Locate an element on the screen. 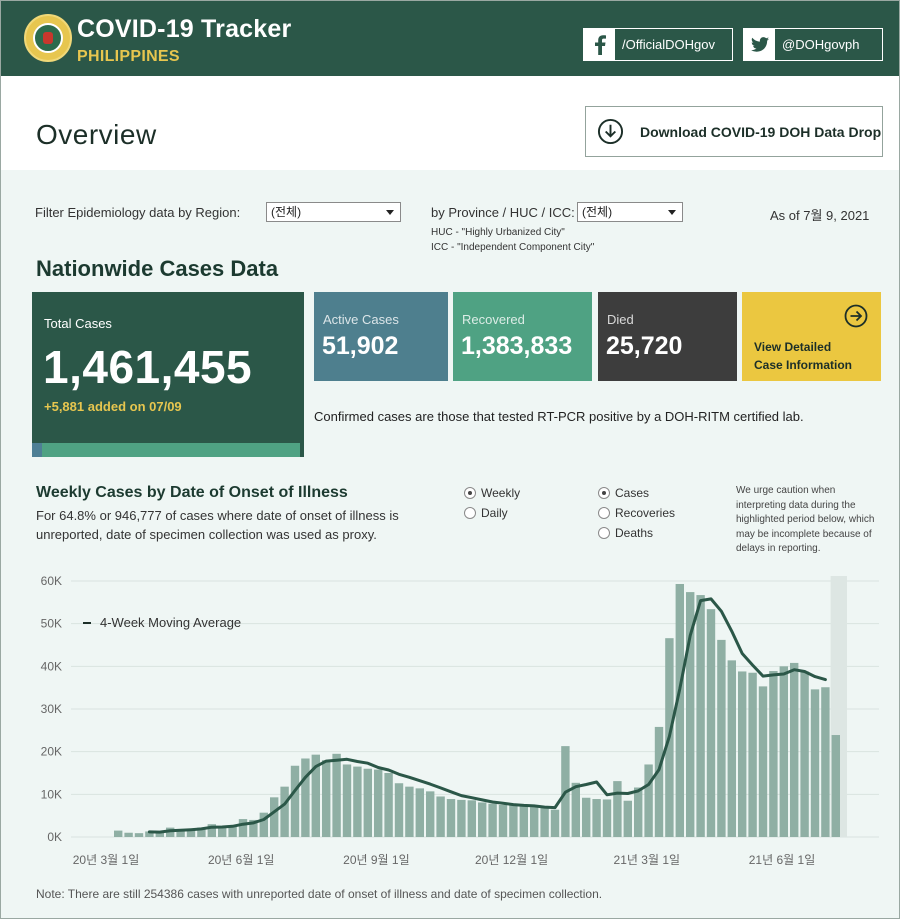 Image resolution: width=900 pixels, height=919 pixels. view-detailed-line-1: View Detailed is located at coordinates (793, 347).